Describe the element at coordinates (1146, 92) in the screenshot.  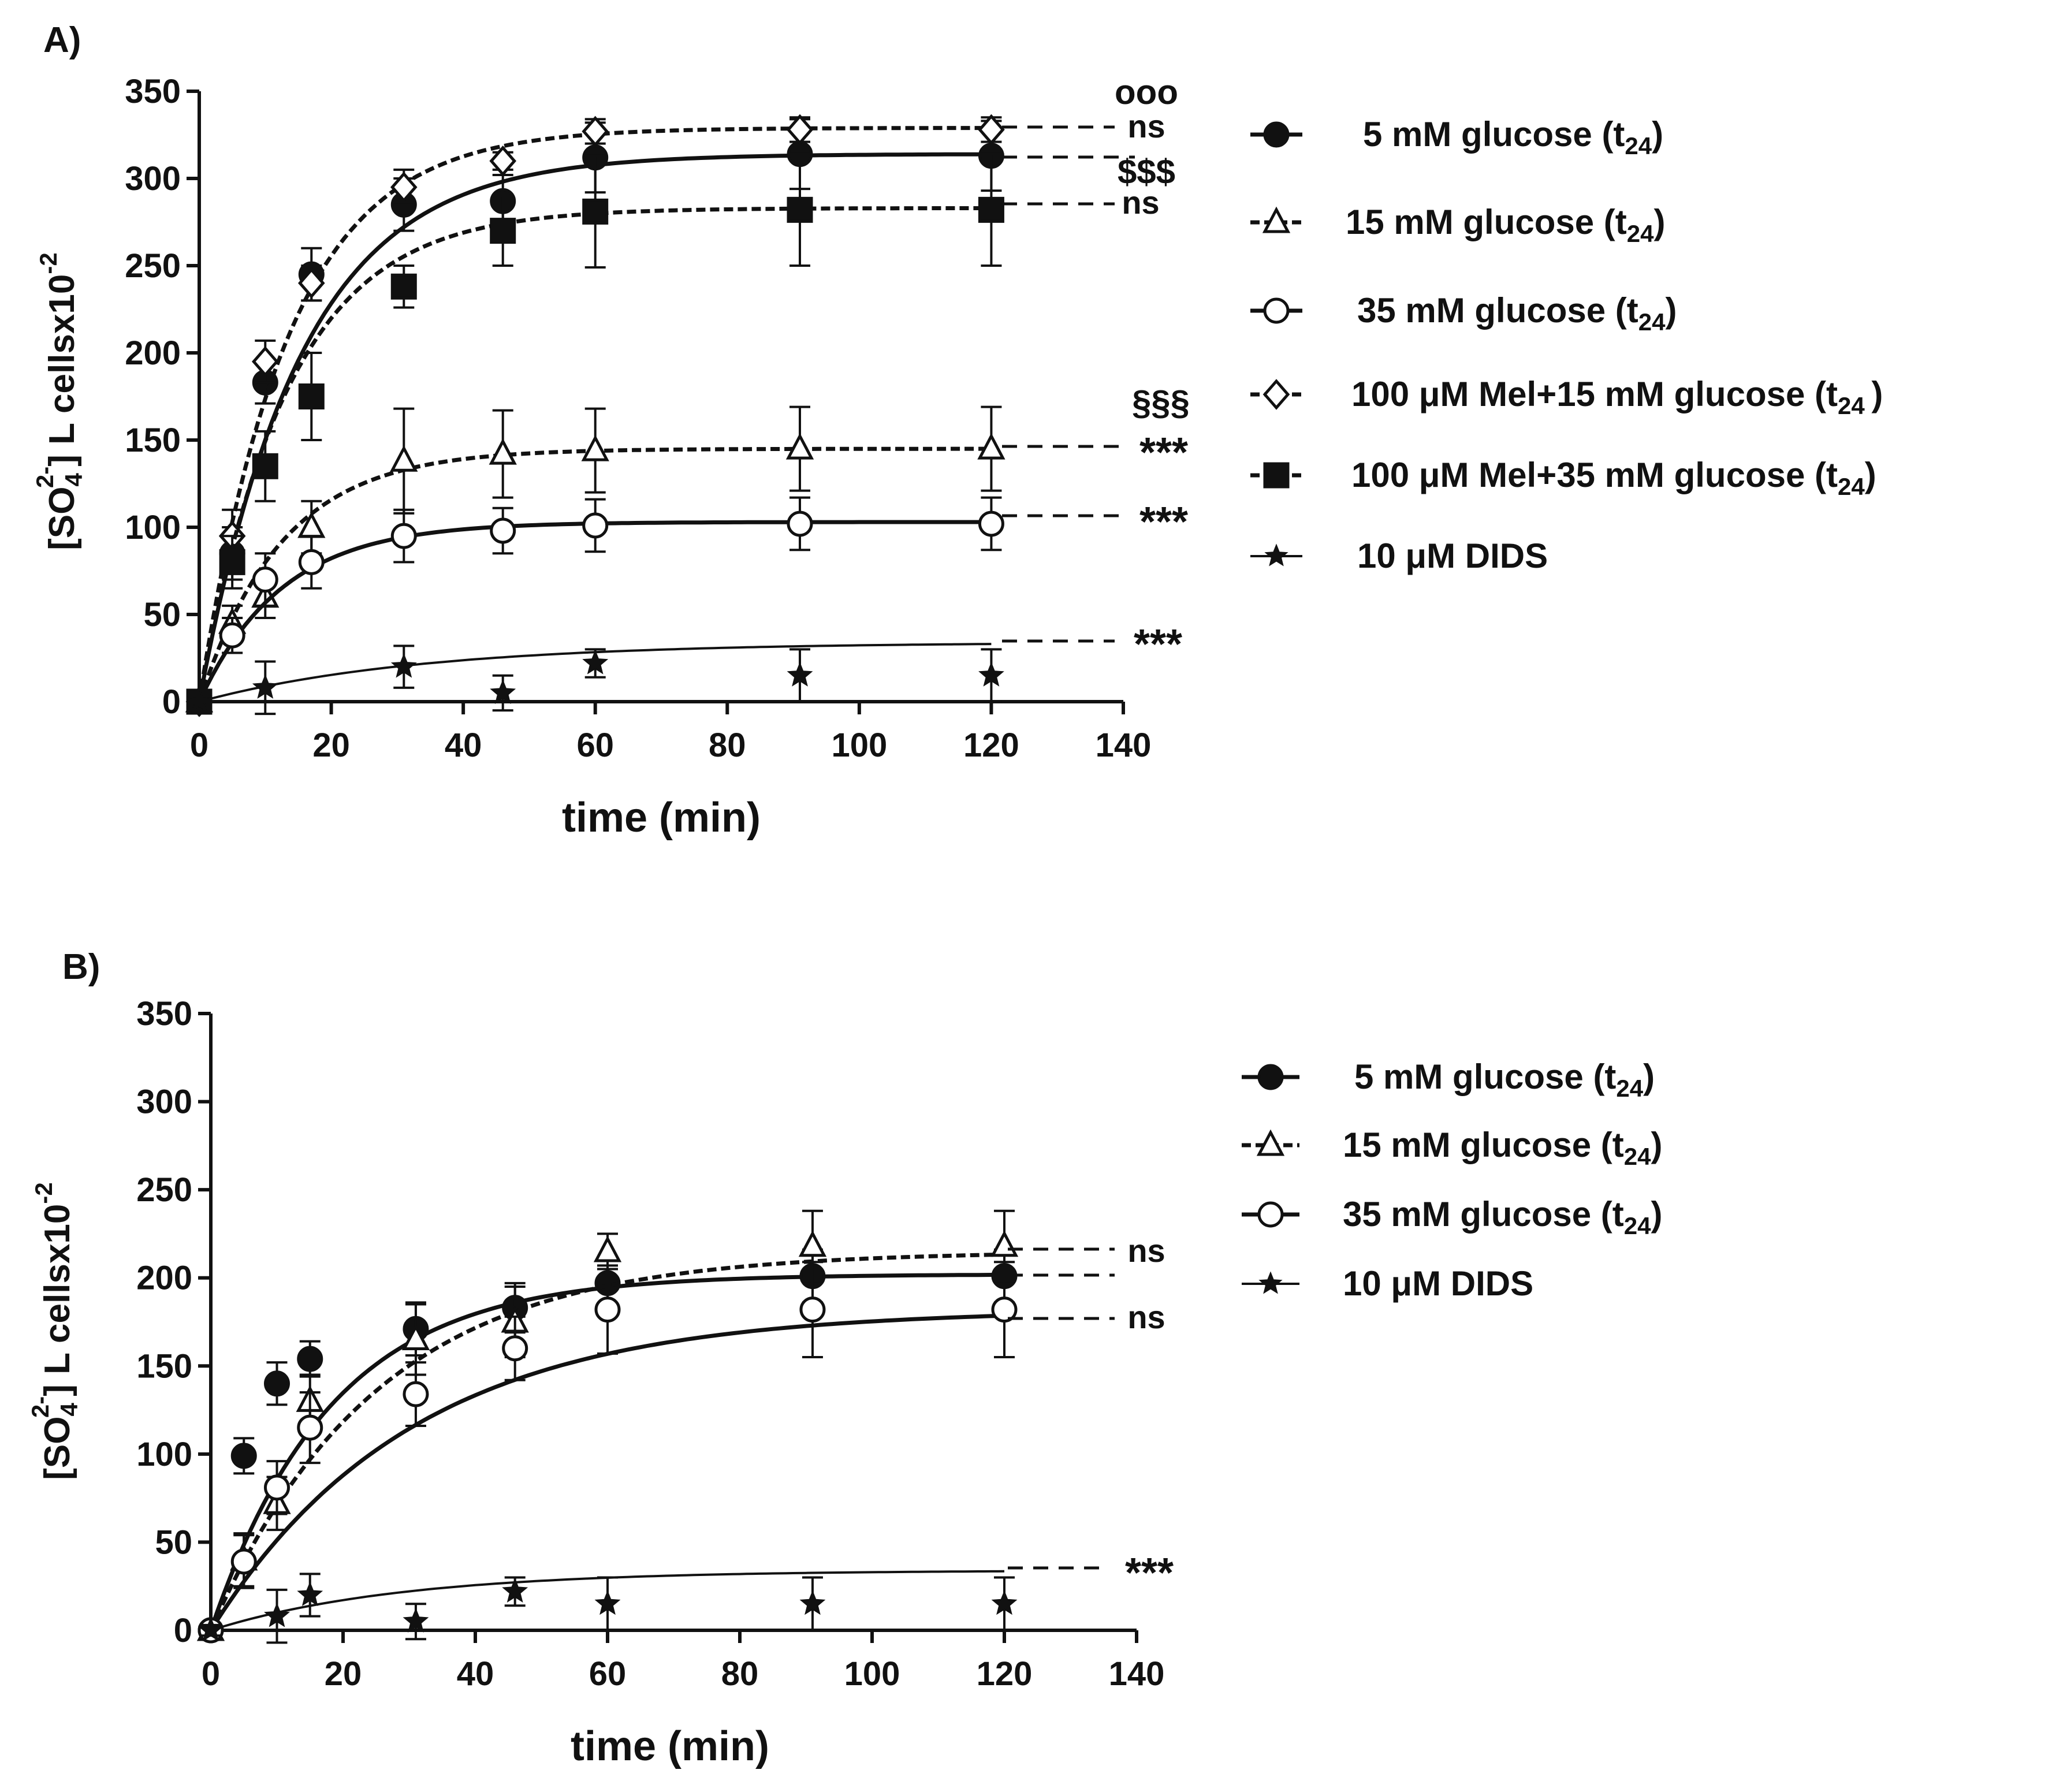
I see `annotation-ooo: ooo` at that location.